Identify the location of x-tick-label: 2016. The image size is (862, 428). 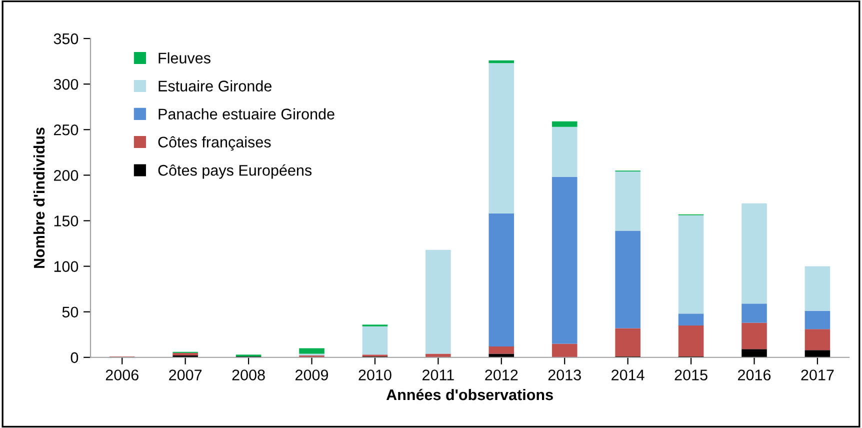
(754, 375).